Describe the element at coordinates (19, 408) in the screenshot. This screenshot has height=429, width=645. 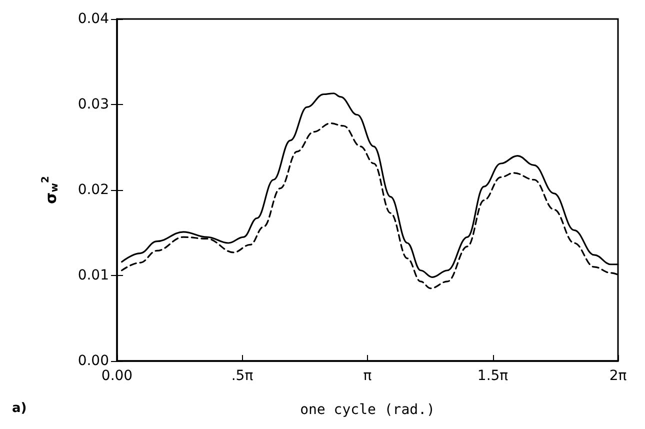
I see `text: a)` at that location.